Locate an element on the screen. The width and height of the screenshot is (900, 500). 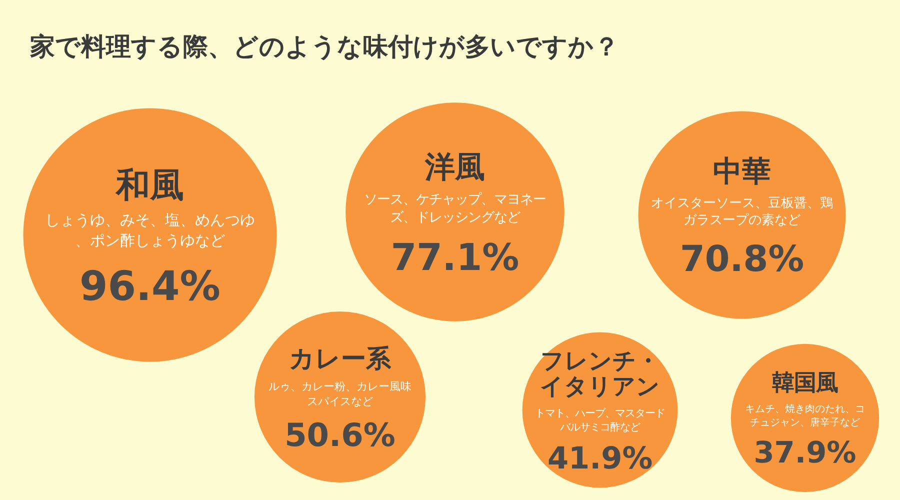
text: 家で料理する際、どのような味付けが多いですか？ is located at coordinates (324, 46).